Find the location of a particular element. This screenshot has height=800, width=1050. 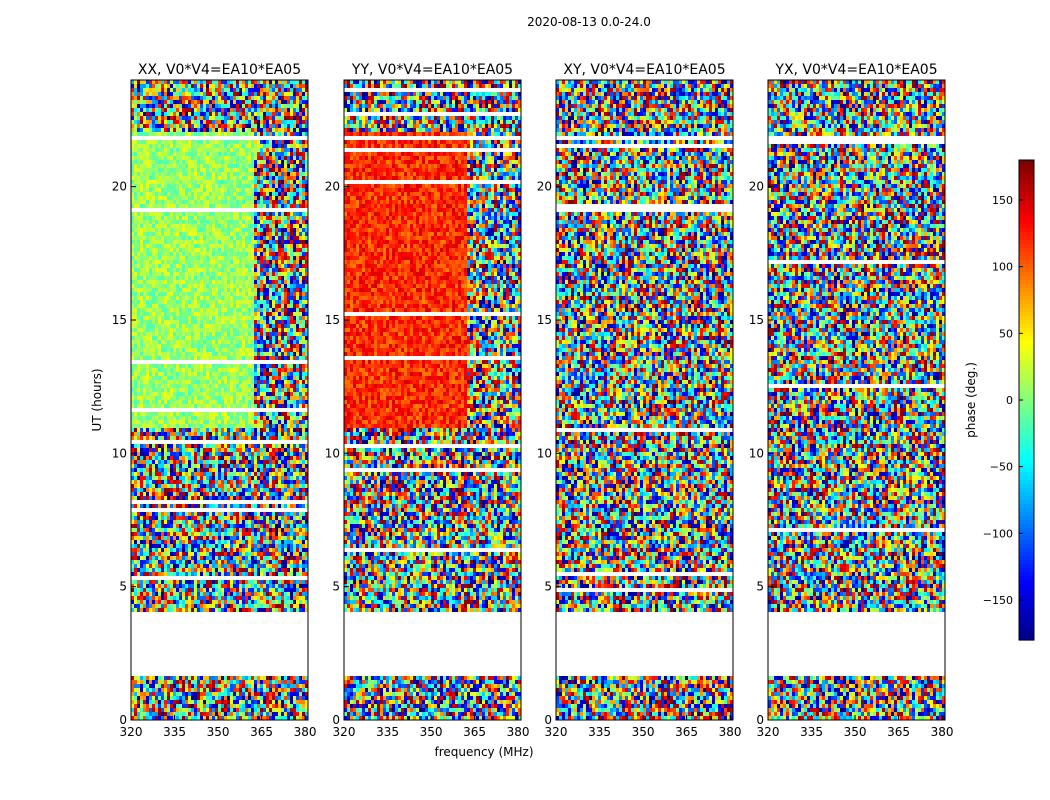

heatmap-yx is located at coordinates (856, 400).